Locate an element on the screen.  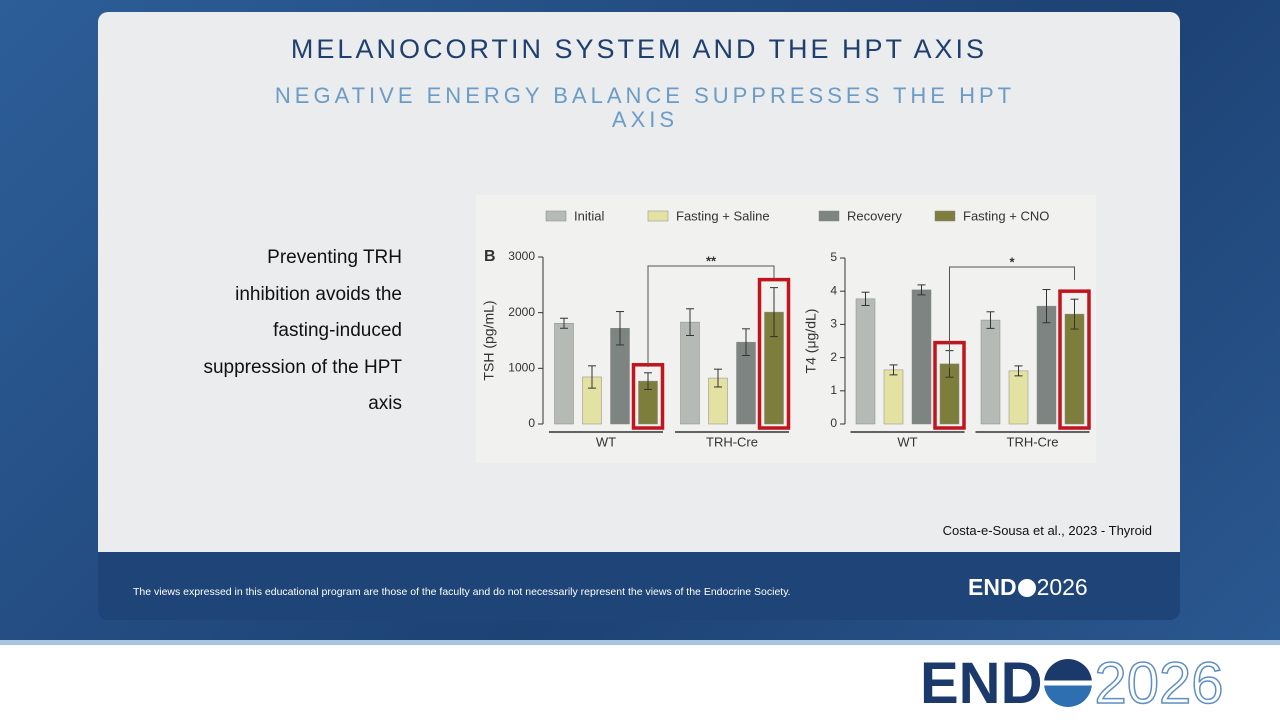
y-tick-label: 3 is located at coordinates (833, 324).